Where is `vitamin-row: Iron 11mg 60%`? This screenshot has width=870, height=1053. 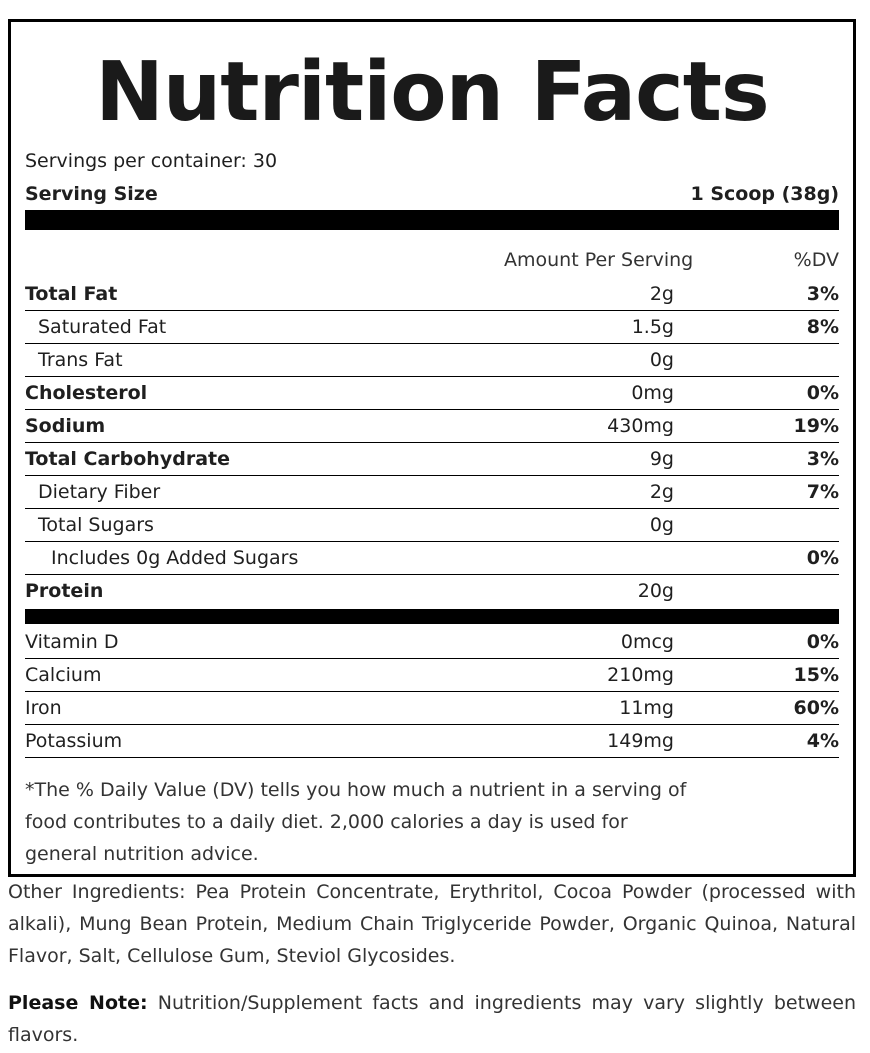 vitamin-row: Iron 11mg 60% is located at coordinates (432, 708).